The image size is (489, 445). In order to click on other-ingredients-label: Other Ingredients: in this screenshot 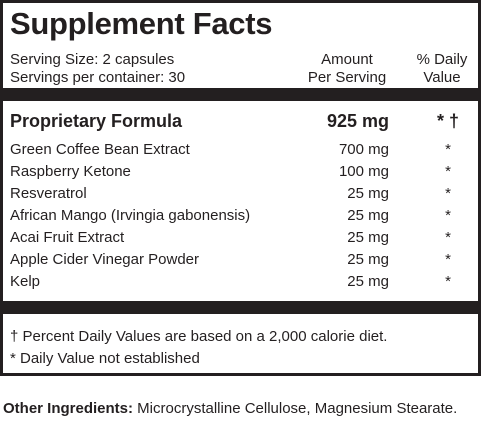, I will do `click(68, 408)`.